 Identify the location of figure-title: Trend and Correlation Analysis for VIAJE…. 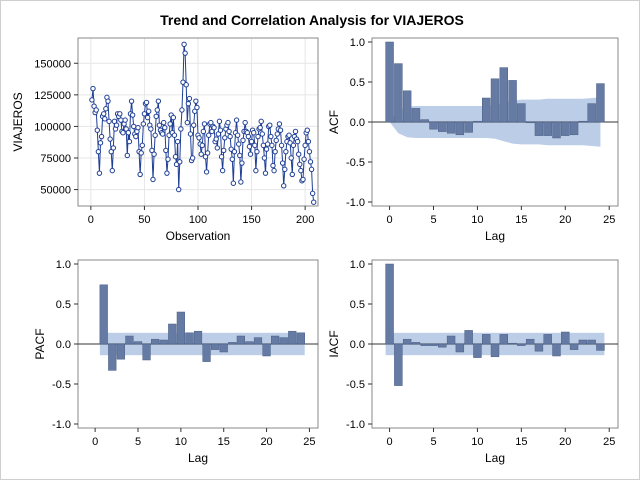
(312, 20).